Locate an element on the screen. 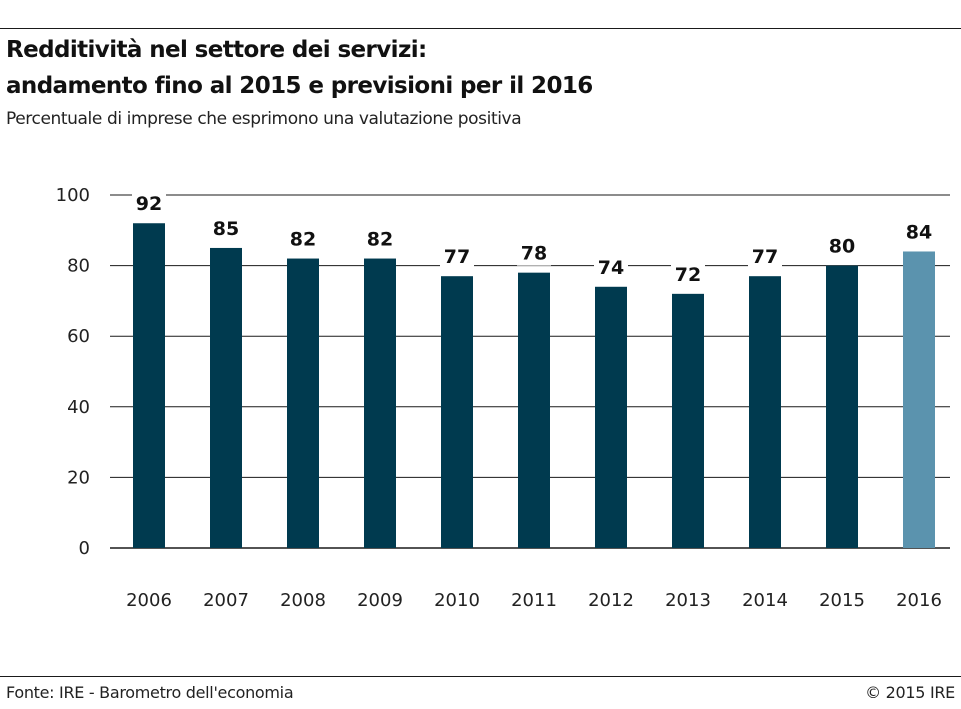  x-tick-label: 2010 is located at coordinates (457, 600).